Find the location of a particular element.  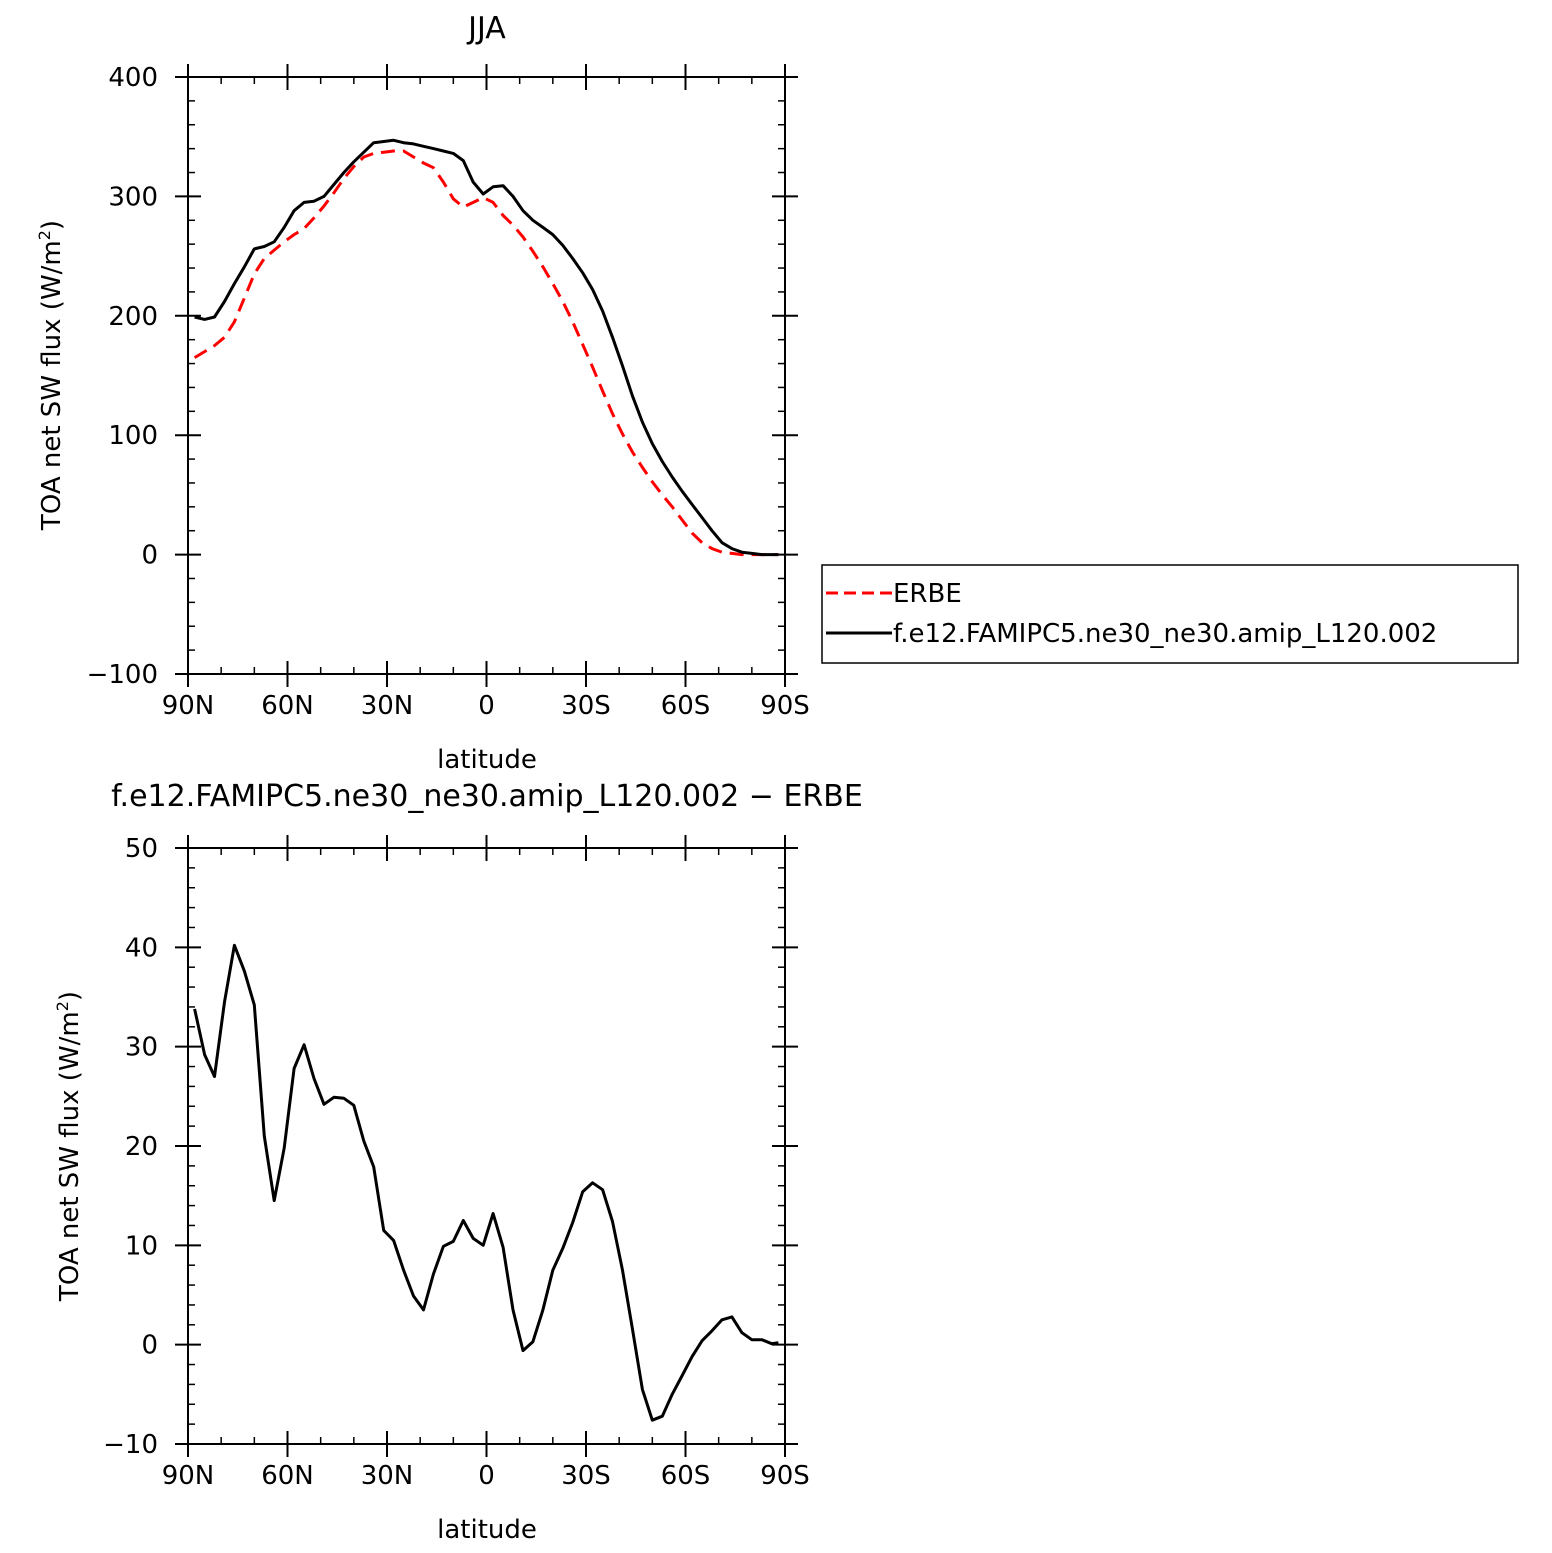

top-y-axis-title: TOA net SW flux (W/m2) is located at coordinates (51, 375).